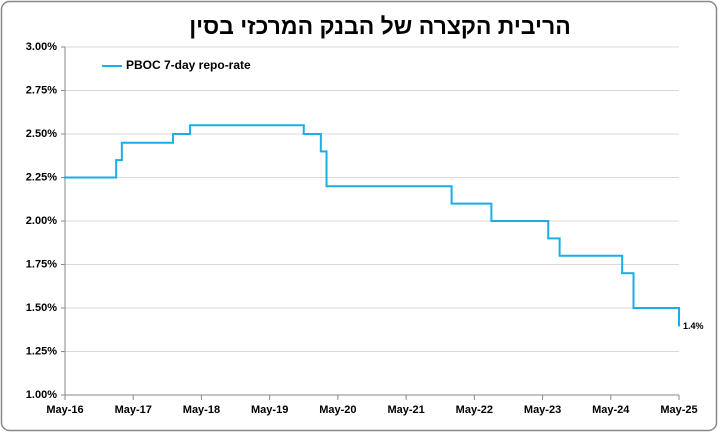  I want to click on y-tick-label: 1.25%, so click(41, 351).